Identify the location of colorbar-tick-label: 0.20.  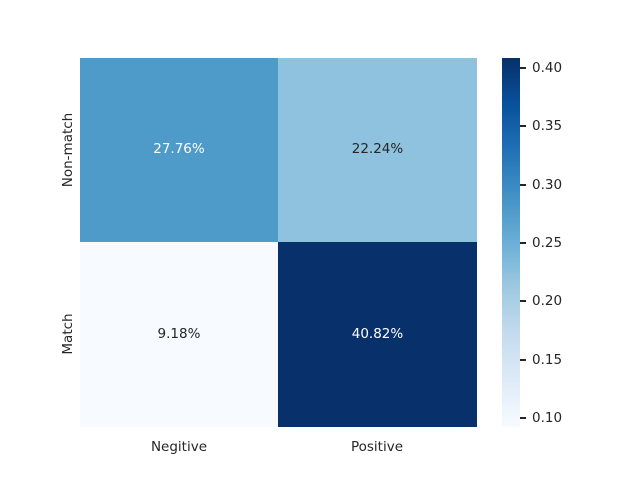
(547, 301).